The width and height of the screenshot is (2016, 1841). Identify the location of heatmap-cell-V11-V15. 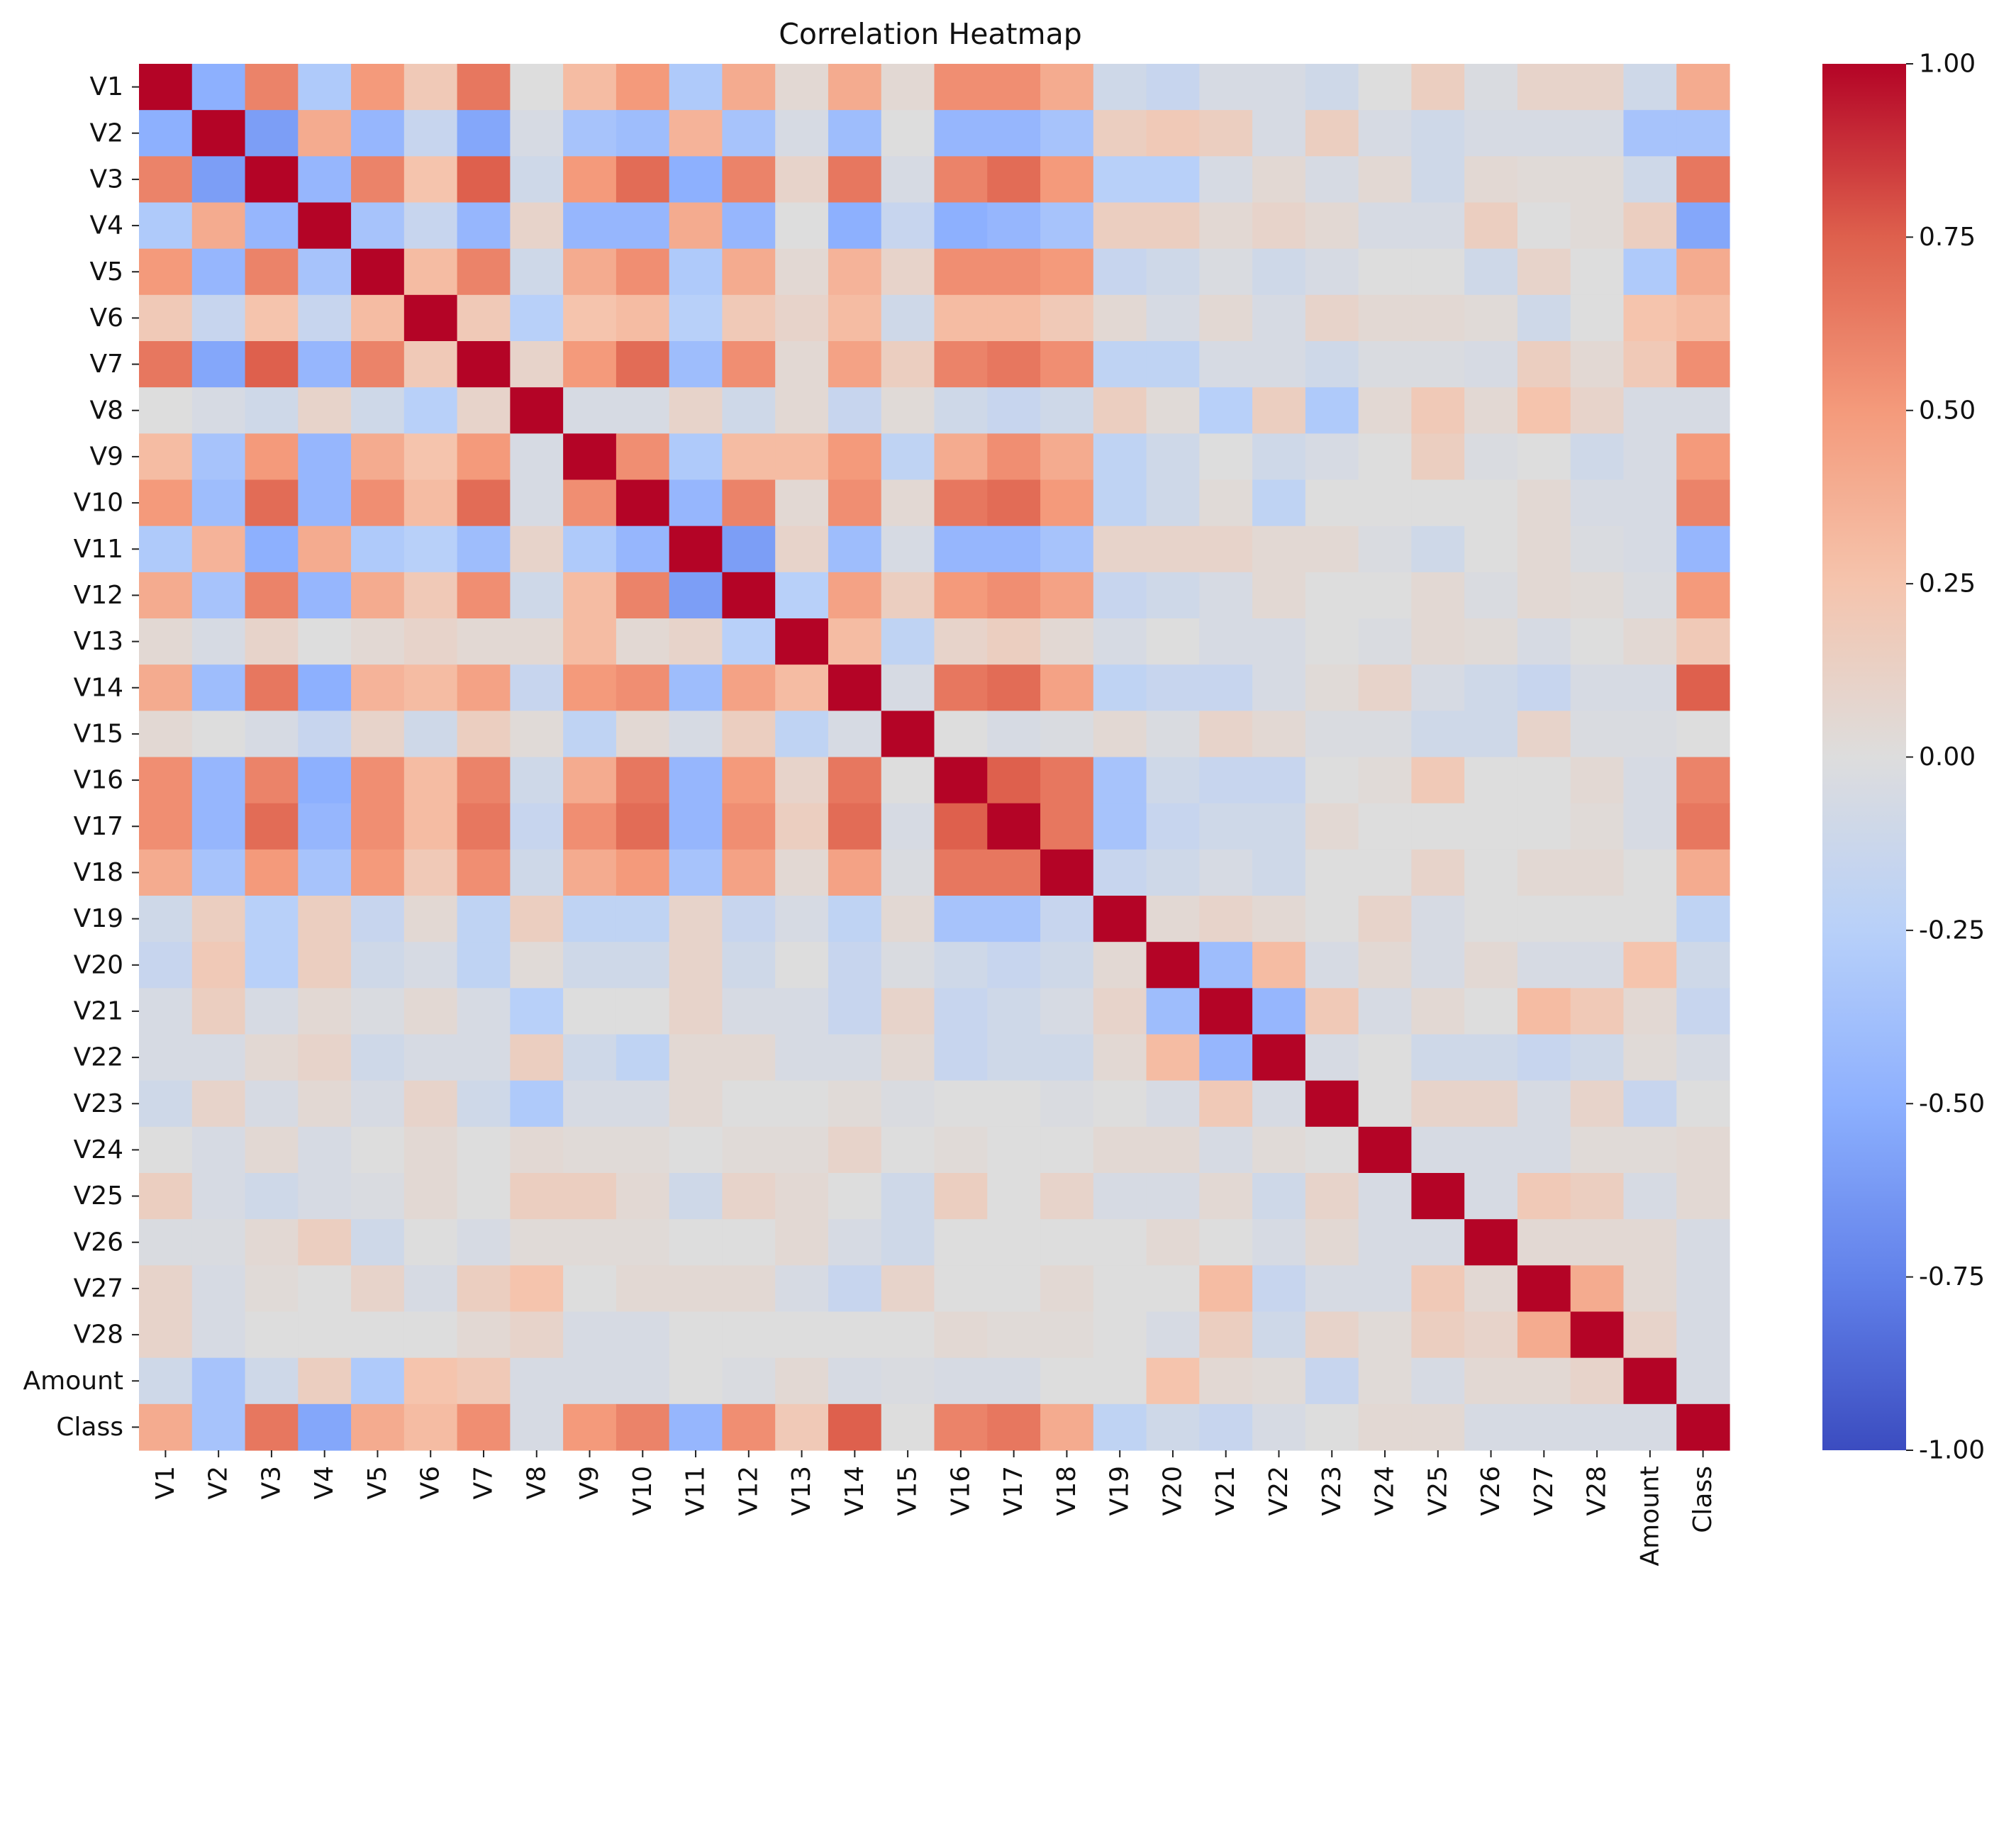
(908, 549).